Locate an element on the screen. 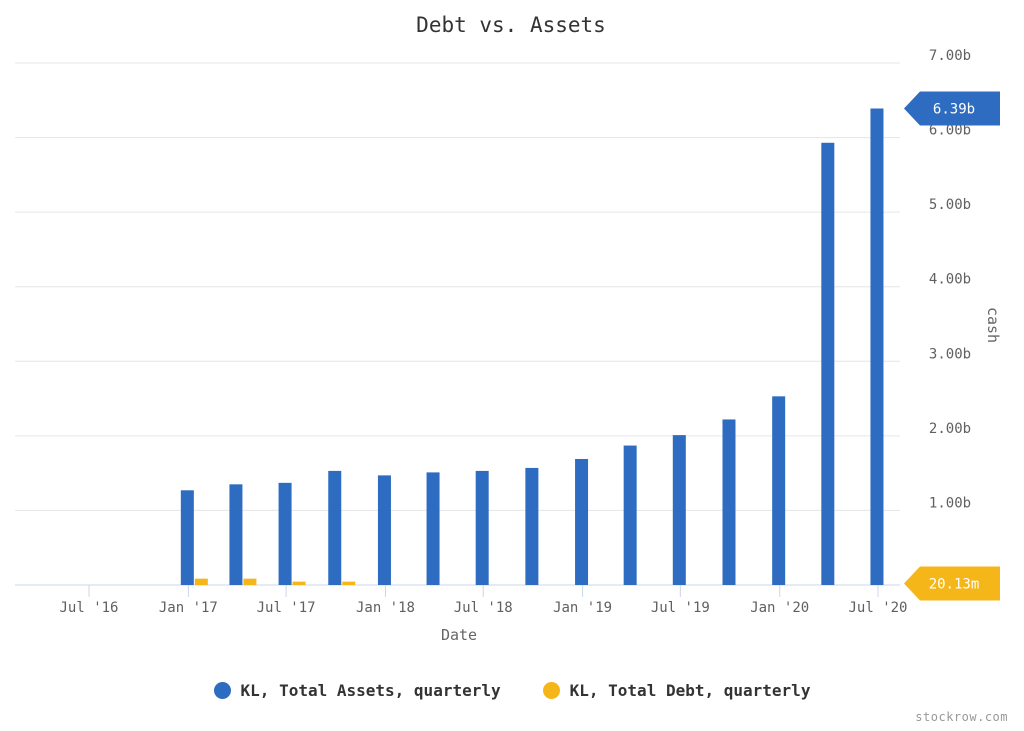 This screenshot has width=1024, height=731. x-tick-label: Jan '17 is located at coordinates (188, 608).